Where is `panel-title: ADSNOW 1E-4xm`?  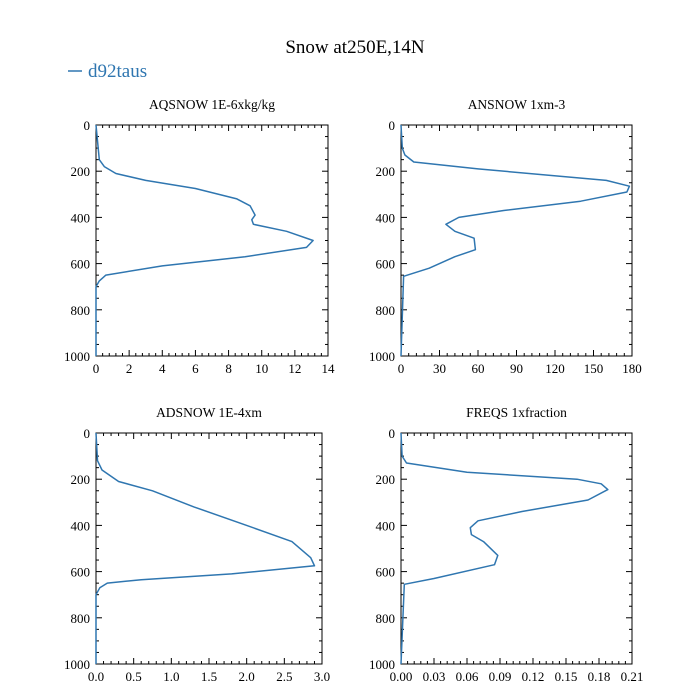
panel-title: ADSNOW 1E-4xm is located at coordinates (209, 412).